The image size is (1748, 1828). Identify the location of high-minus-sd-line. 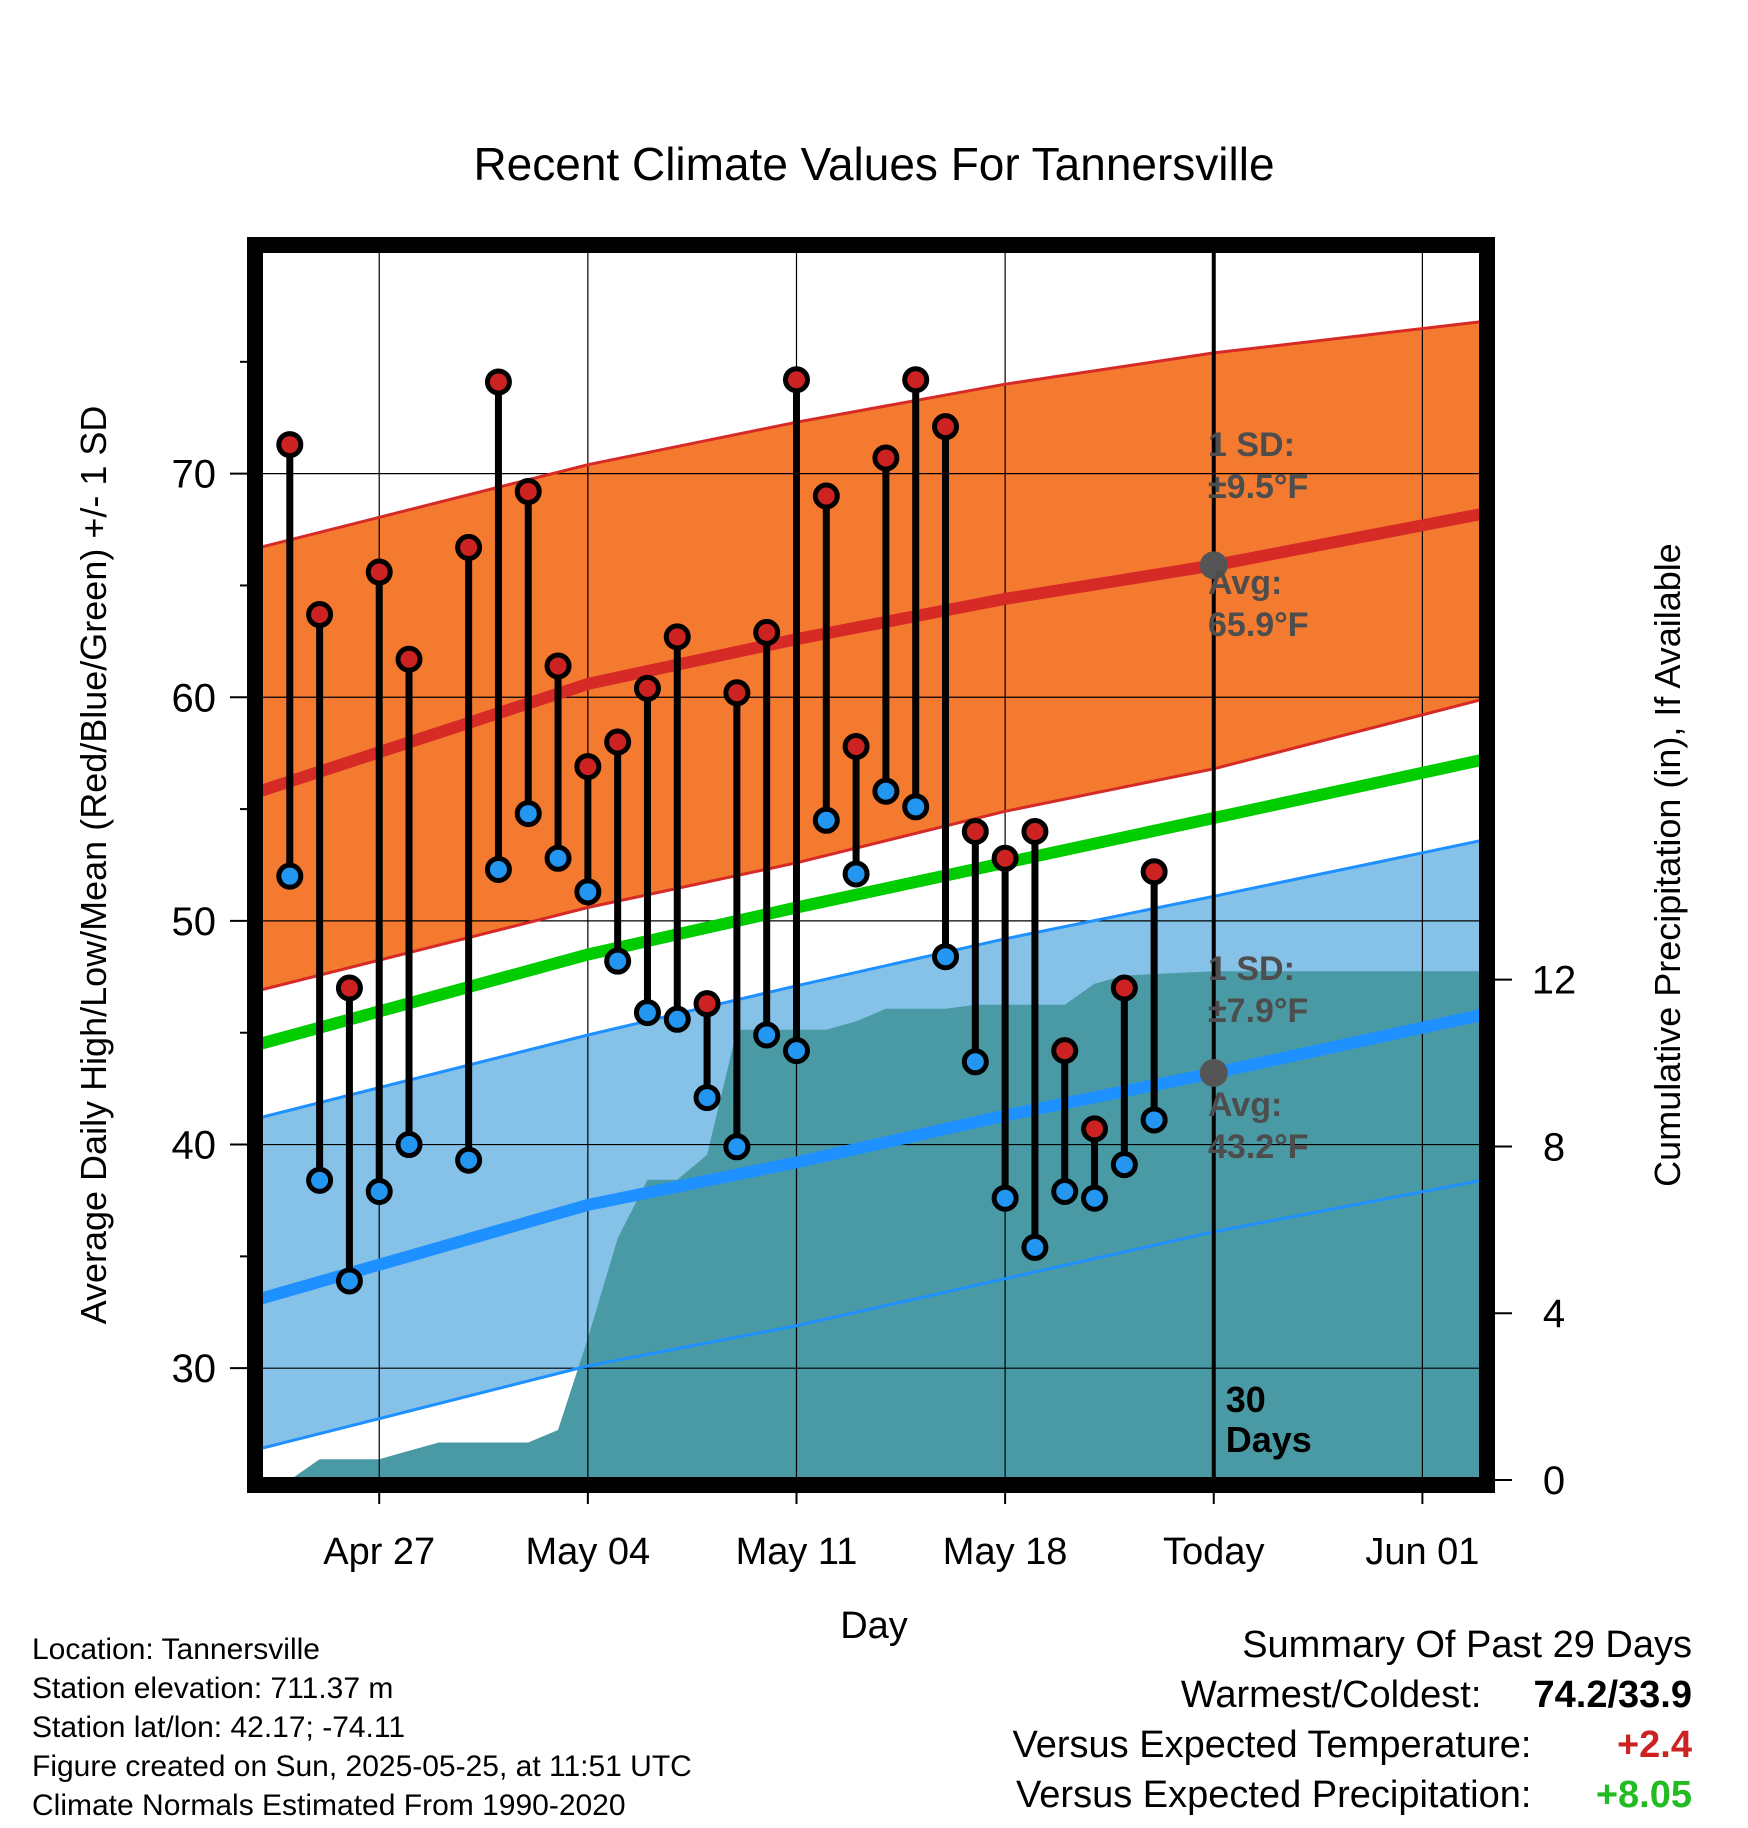
(871, 845).